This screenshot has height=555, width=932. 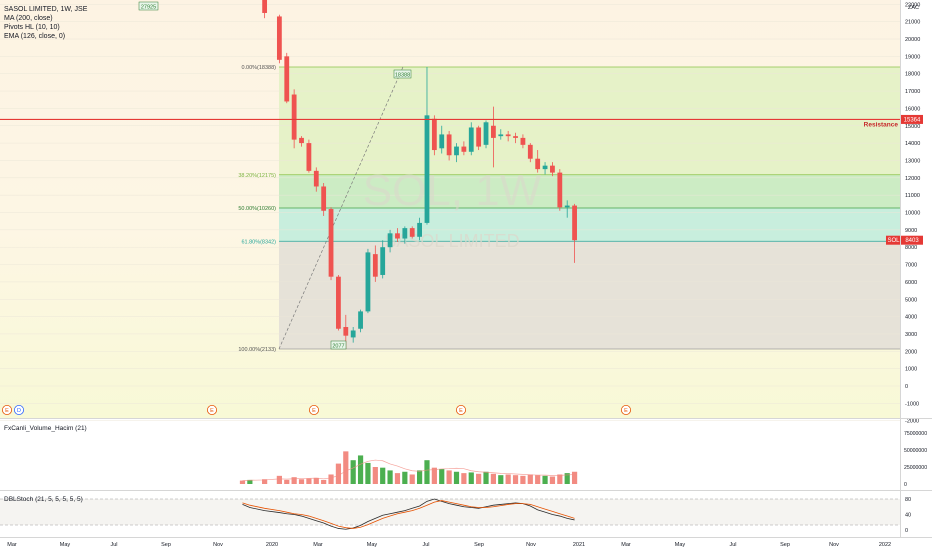 I want to click on stoch-indicator-title: DBLStoch (21, 5, 5, 5, 5, 5), so click(x=43, y=499).